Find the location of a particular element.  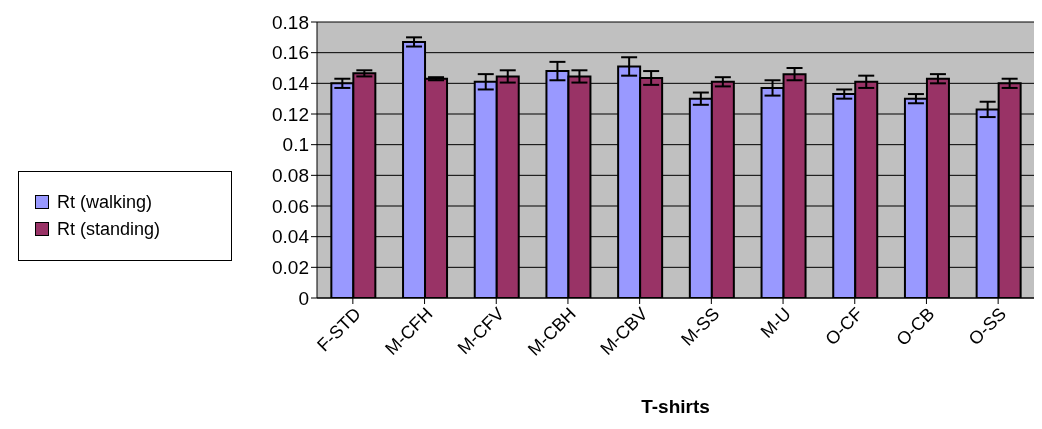

x-axis-title: T-shirts is located at coordinates (675, 406).